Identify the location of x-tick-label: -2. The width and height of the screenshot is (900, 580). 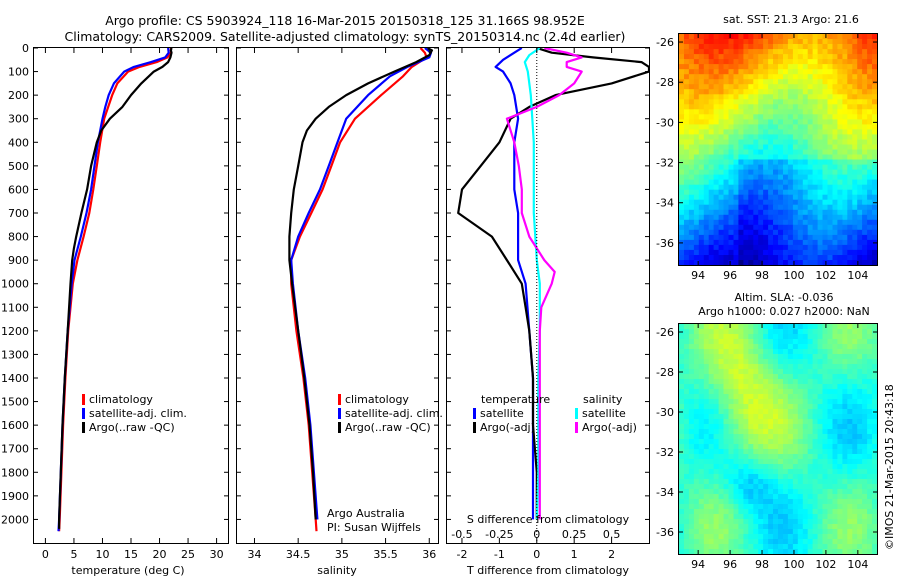
(461, 554).